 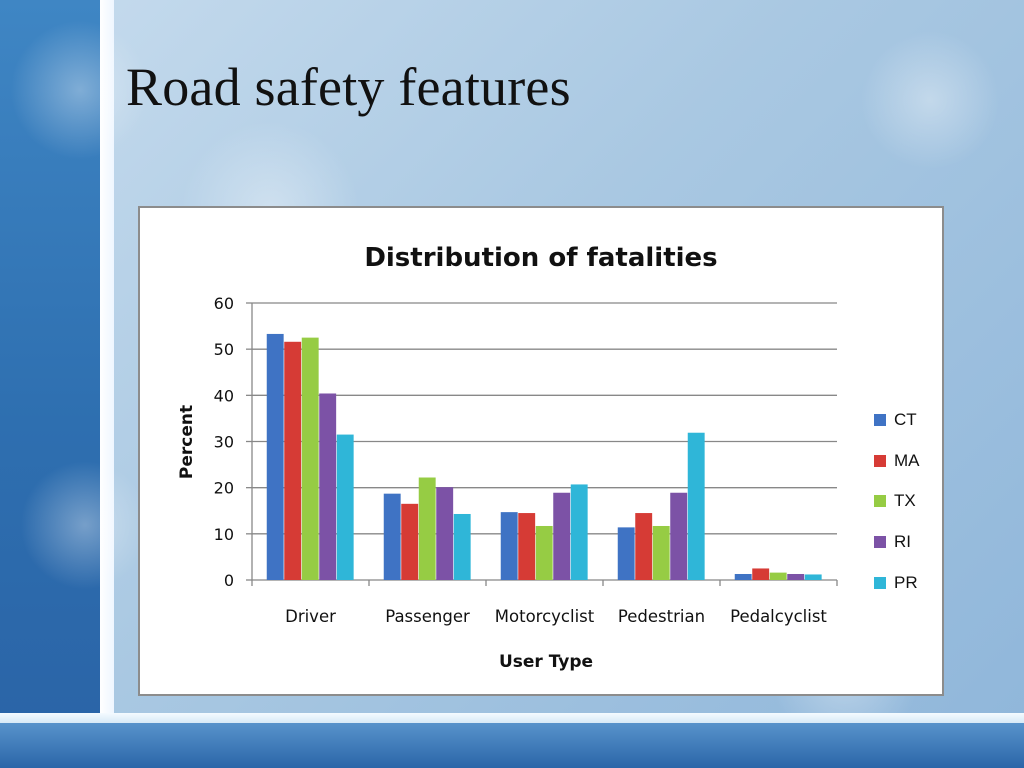 What do you see at coordinates (661, 616) in the screenshot?
I see `x-tick-label-pedestrian: Pedestrian` at bounding box center [661, 616].